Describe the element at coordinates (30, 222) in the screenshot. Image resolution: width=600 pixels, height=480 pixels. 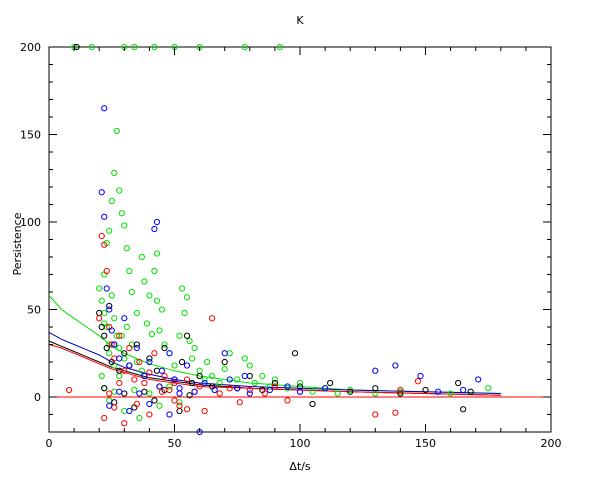
I see `y-tick-labels: 0 50 100 150 200` at that location.